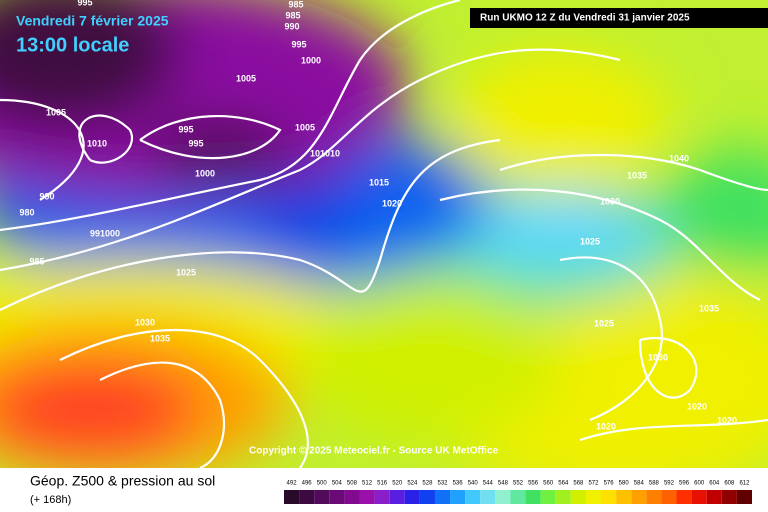  Describe the element at coordinates (337, 484) in the screenshot. I see `scale-tick-label: 504` at that location.